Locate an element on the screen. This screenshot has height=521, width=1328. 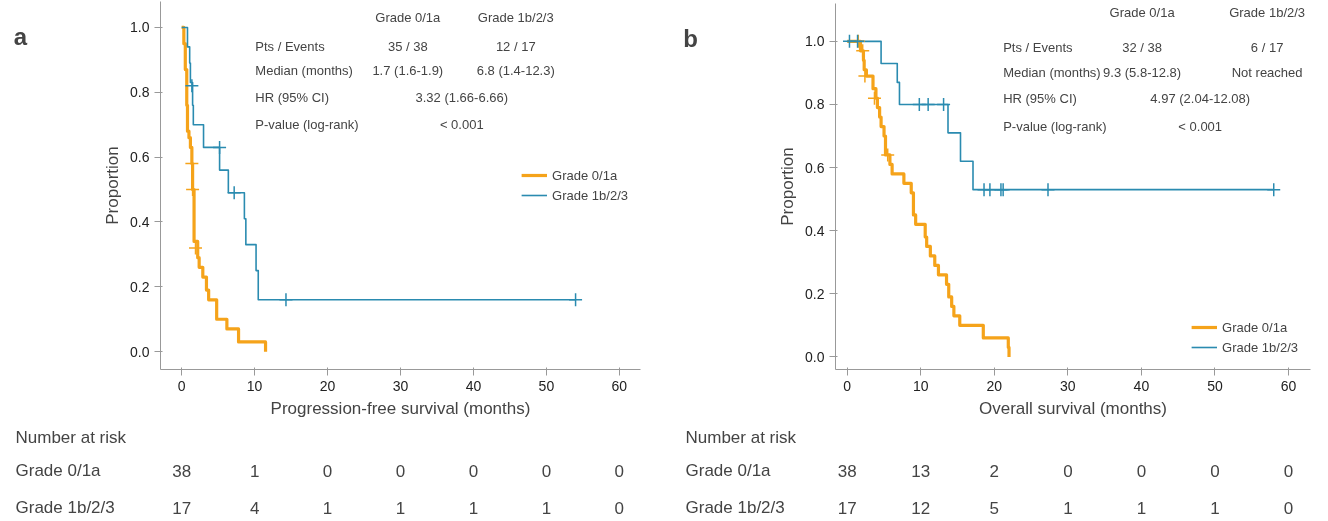
text: 5 is located at coordinates (994, 508).